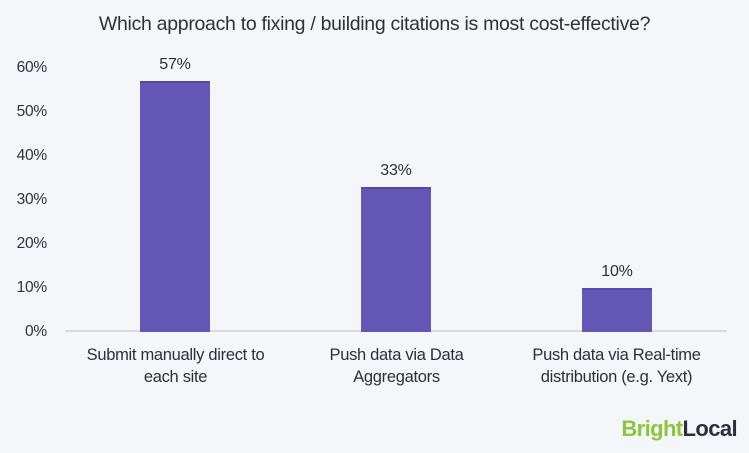  What do you see at coordinates (32, 155) in the screenshot?
I see `y-axis-tick-label: 40%` at bounding box center [32, 155].